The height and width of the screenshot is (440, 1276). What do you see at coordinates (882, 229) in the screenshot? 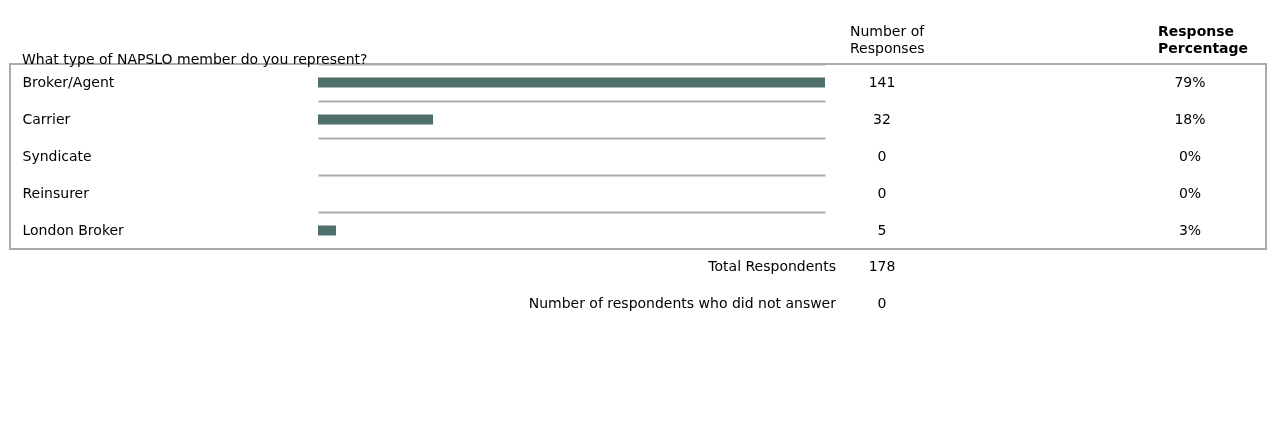
I see `data-label: 5` at bounding box center [882, 229].